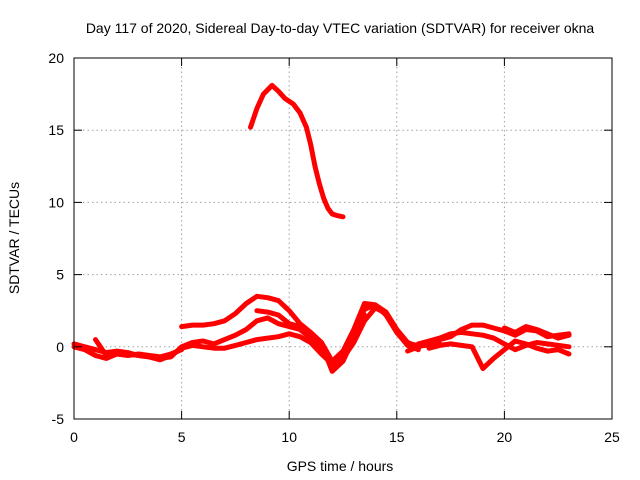 The image size is (640, 480). Describe the element at coordinates (289, 437) in the screenshot. I see `x-tick-label: 10` at that location.